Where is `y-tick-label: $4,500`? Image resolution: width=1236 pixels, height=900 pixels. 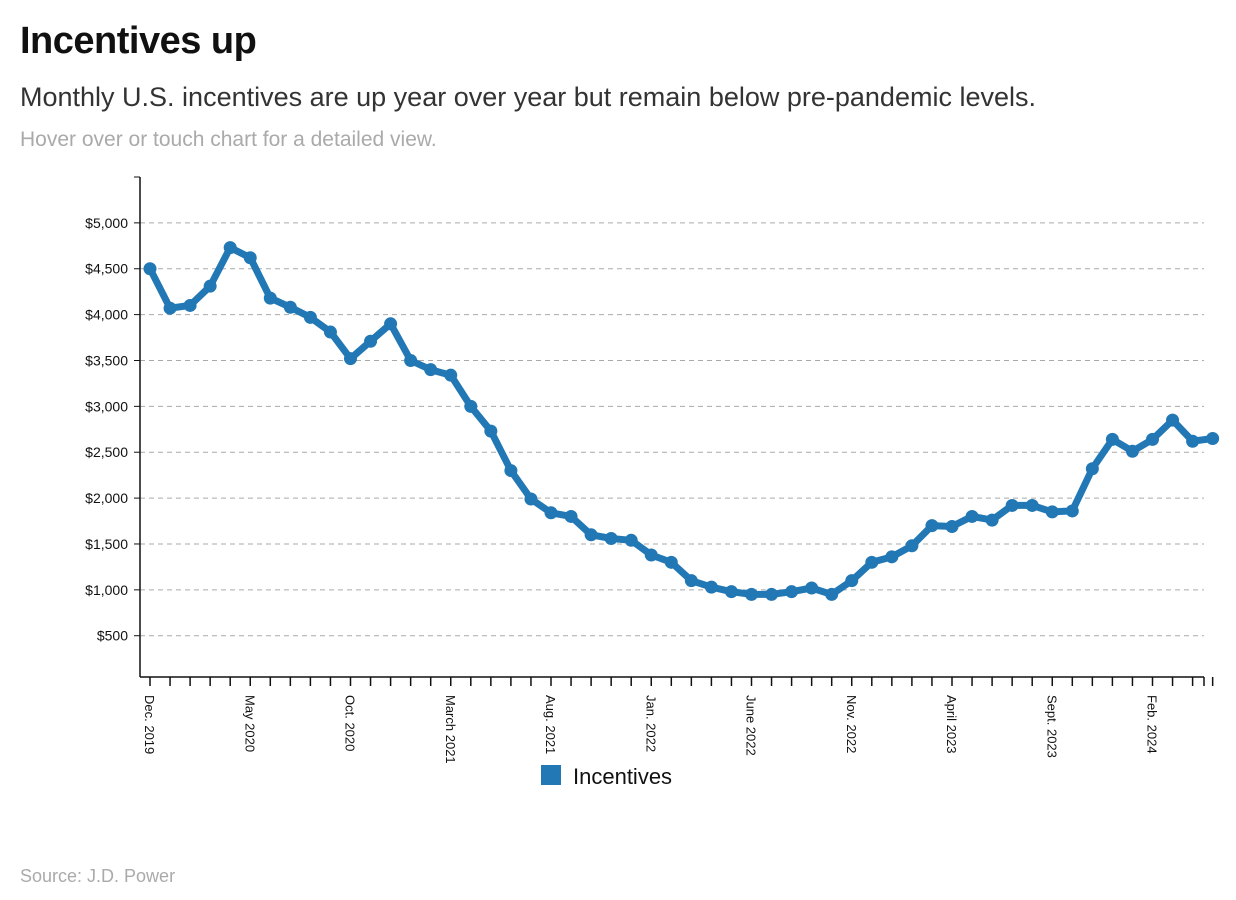 y-tick-label: $4,500 is located at coordinates (106, 269).